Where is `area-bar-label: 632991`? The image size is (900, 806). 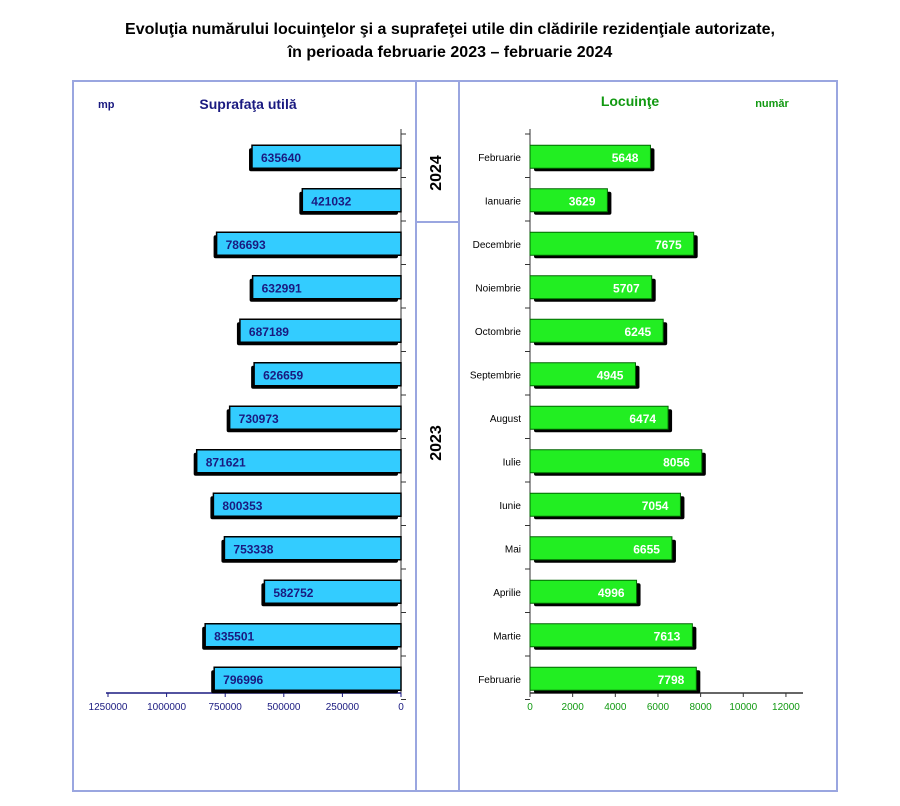 area-bar-label: 632991 is located at coordinates (282, 288).